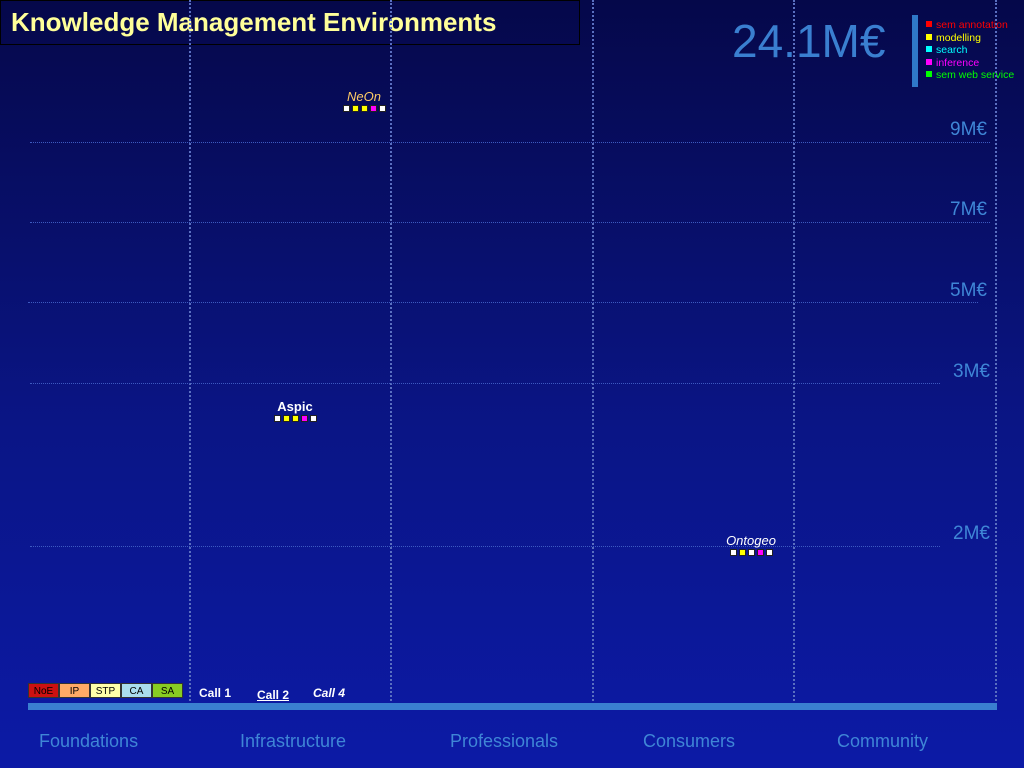  I want to click on level-line-7m, so click(510, 222).